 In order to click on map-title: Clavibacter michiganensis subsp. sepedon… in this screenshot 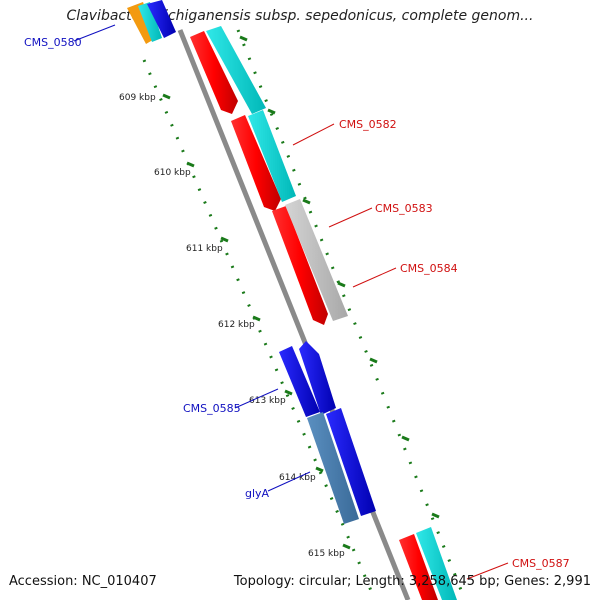, I will do `click(300, 16)`.